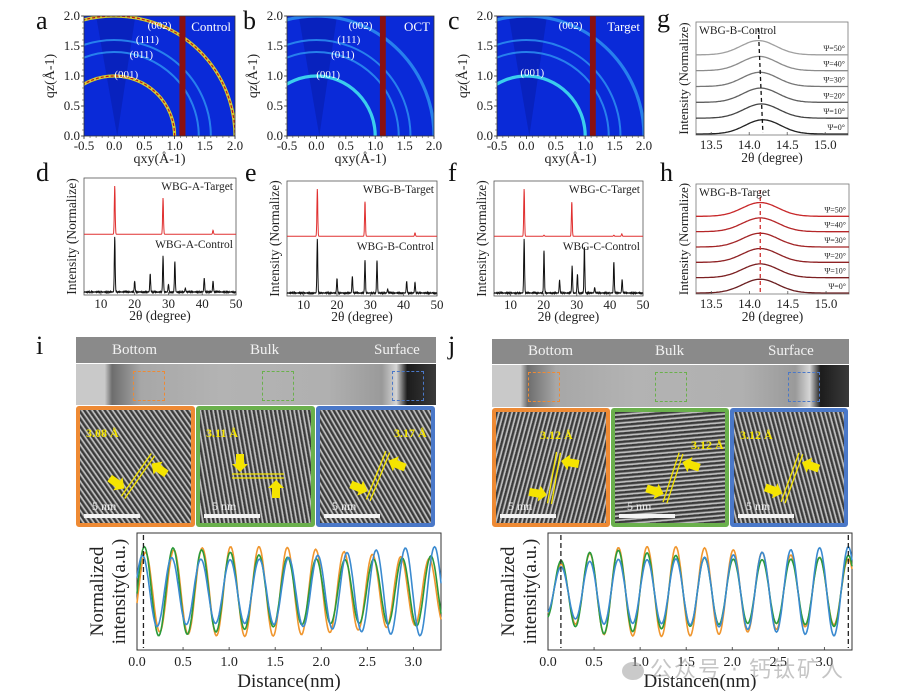 The height and width of the screenshot is (696, 919). What do you see at coordinates (605, 190) in the screenshot?
I see `series-label: WBG-C-Target` at bounding box center [605, 190].